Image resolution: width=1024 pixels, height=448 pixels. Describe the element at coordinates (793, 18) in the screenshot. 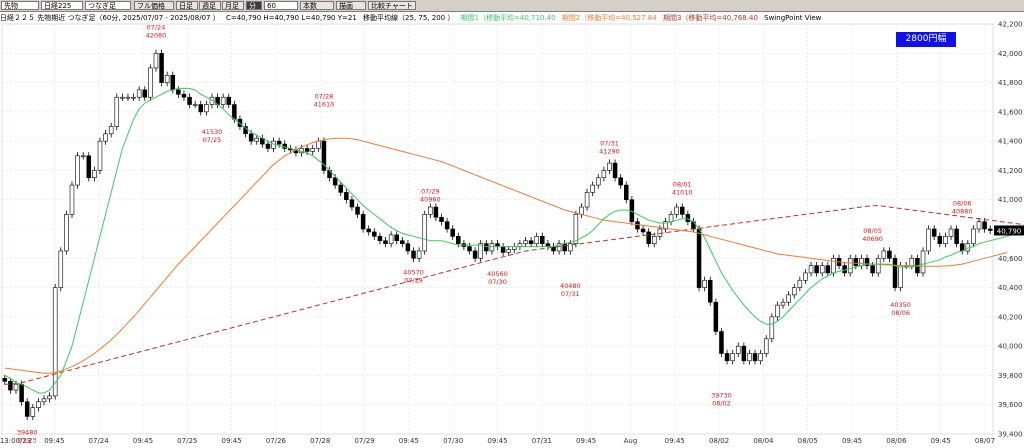

I see `swingpoint-label: SwingPoint View` at that location.